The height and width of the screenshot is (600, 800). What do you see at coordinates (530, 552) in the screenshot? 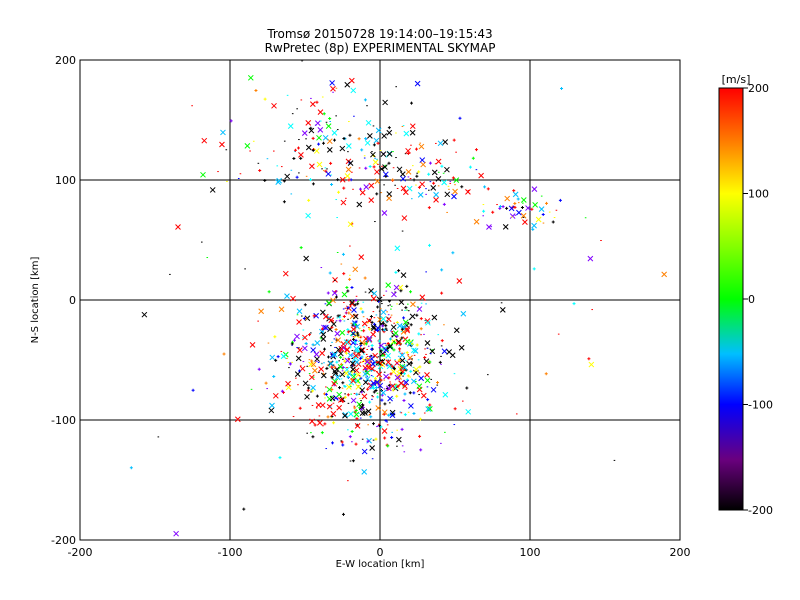
I see `x-tick-label: 100` at bounding box center [530, 552].